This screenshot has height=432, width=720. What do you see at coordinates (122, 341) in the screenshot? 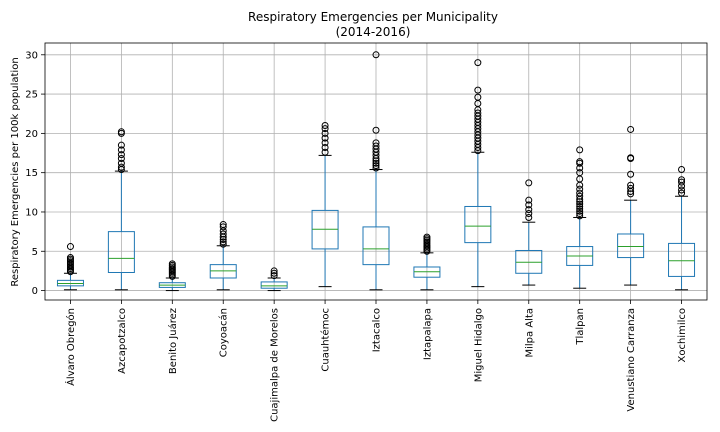
I see `x-tick-label: Azcapotzalco` at bounding box center [122, 341].